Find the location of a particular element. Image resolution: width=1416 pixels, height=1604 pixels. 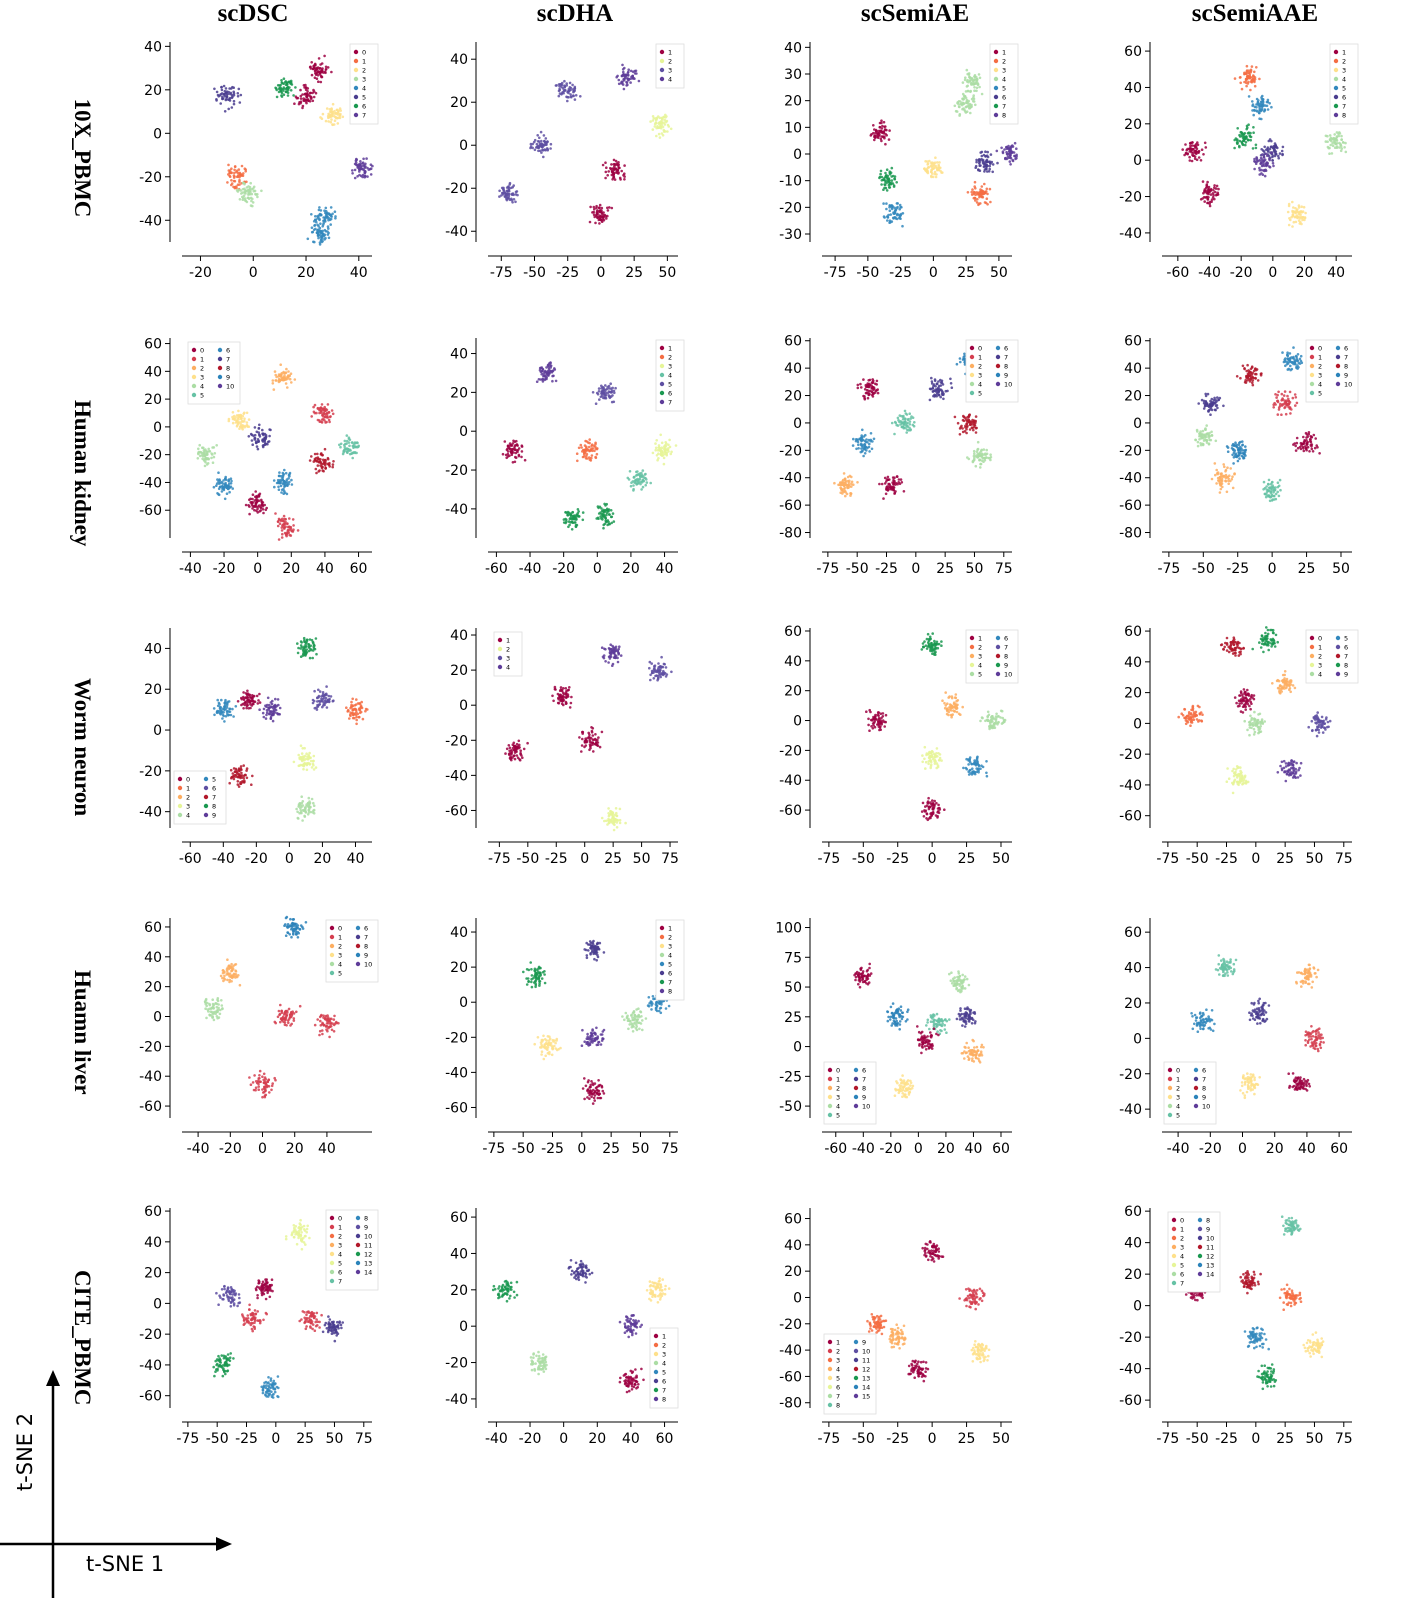

x-tick-label: 40 is located at coordinates (665, 569).